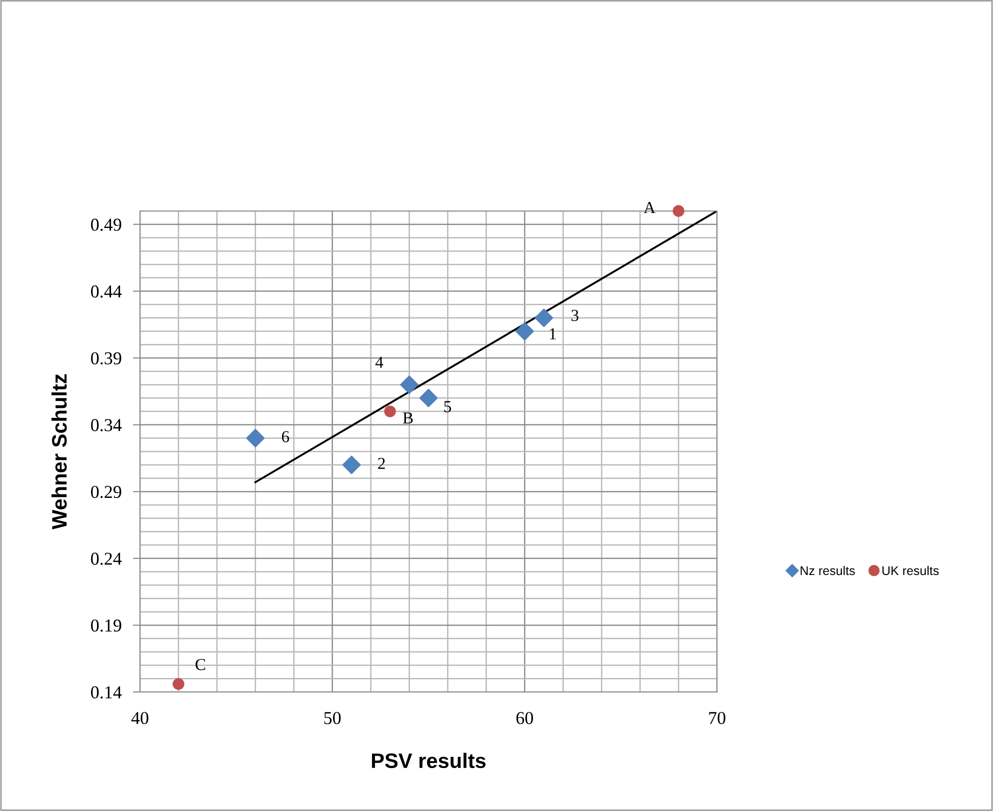 This screenshot has width=993, height=811. What do you see at coordinates (650, 208) in the screenshot?
I see `annotation: A` at bounding box center [650, 208].